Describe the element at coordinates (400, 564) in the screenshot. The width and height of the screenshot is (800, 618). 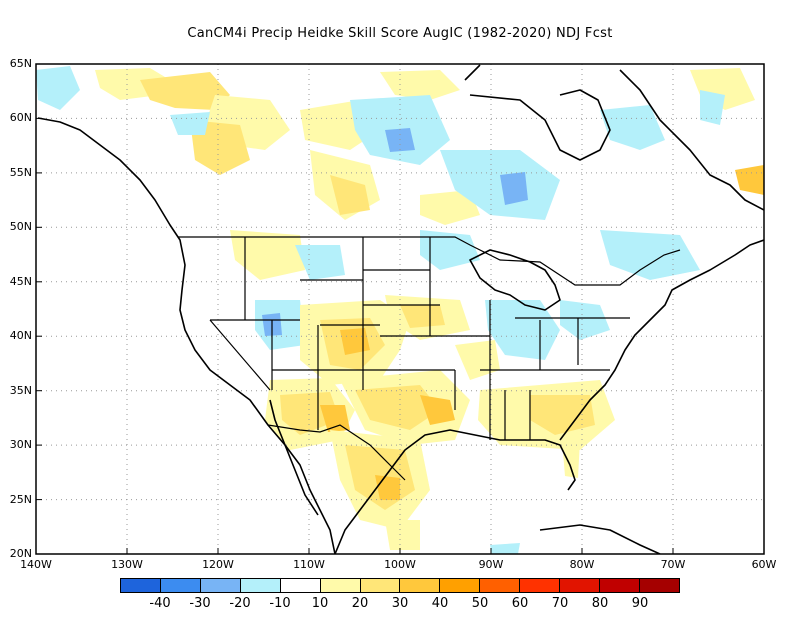
I see `lon-label-100w: 100W` at that location.